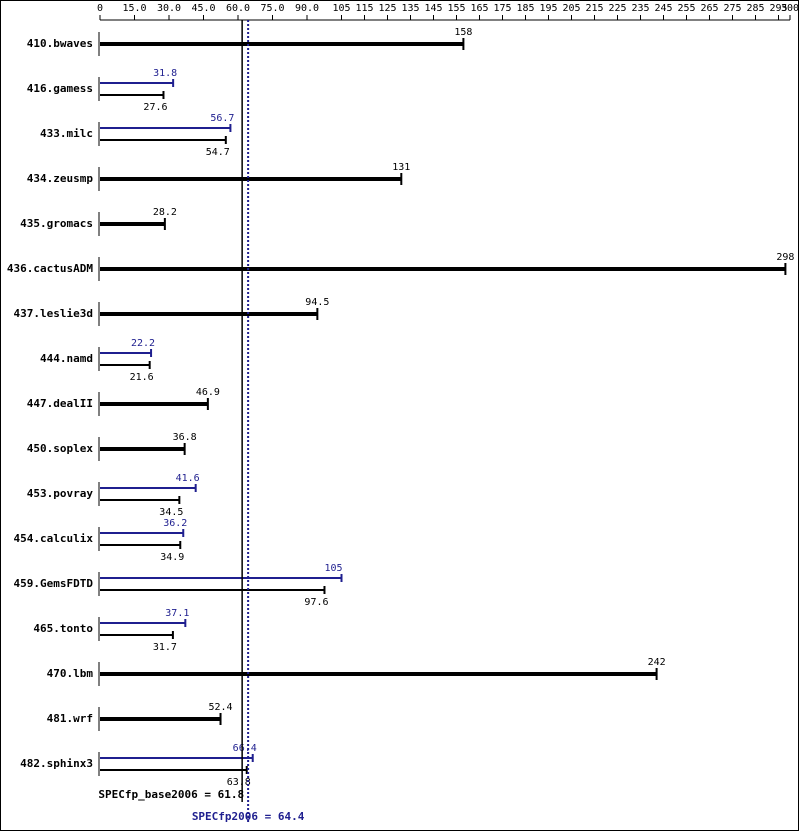 This screenshot has height=831, width=799. Describe the element at coordinates (617, 8) in the screenshot. I see `x-tick-label: 225` at that location.